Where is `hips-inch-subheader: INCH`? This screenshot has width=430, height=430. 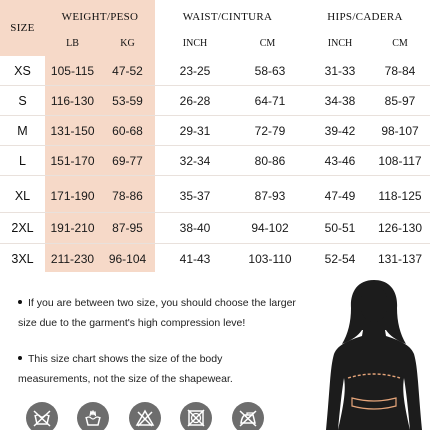 hips-inch-subheader: INCH is located at coordinates (340, 43).